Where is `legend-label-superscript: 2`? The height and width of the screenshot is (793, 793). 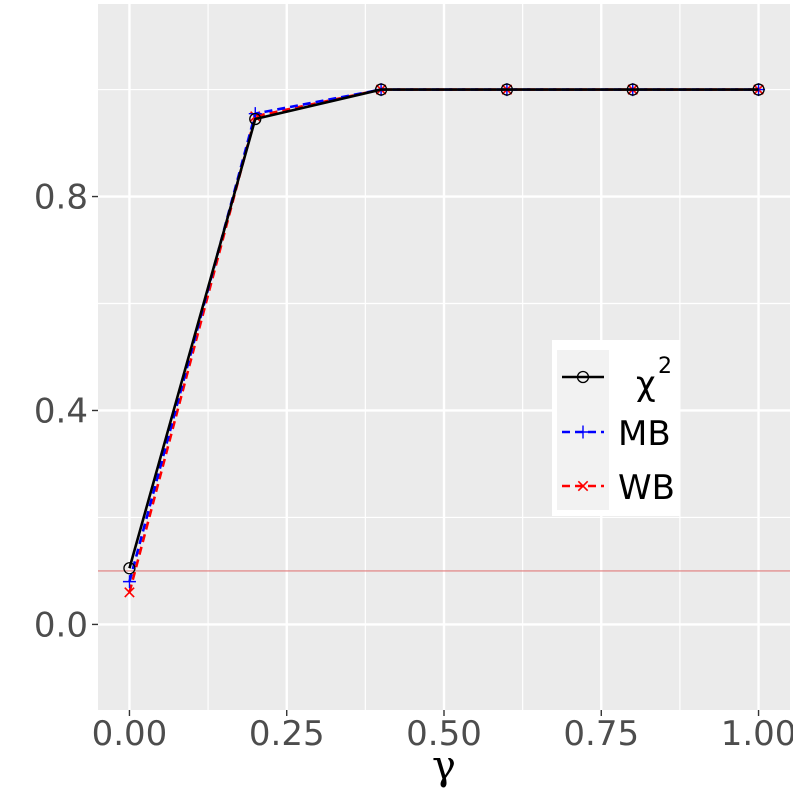 legend-label-superscript: 2 is located at coordinates (665, 366).